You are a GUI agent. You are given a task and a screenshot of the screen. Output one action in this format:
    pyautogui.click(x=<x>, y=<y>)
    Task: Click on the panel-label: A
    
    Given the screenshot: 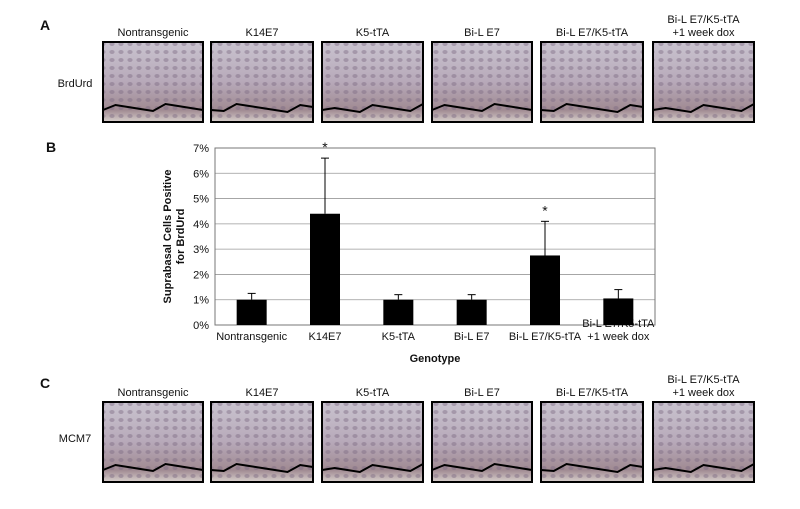 What is the action you would take?
    pyautogui.click(x=45, y=25)
    